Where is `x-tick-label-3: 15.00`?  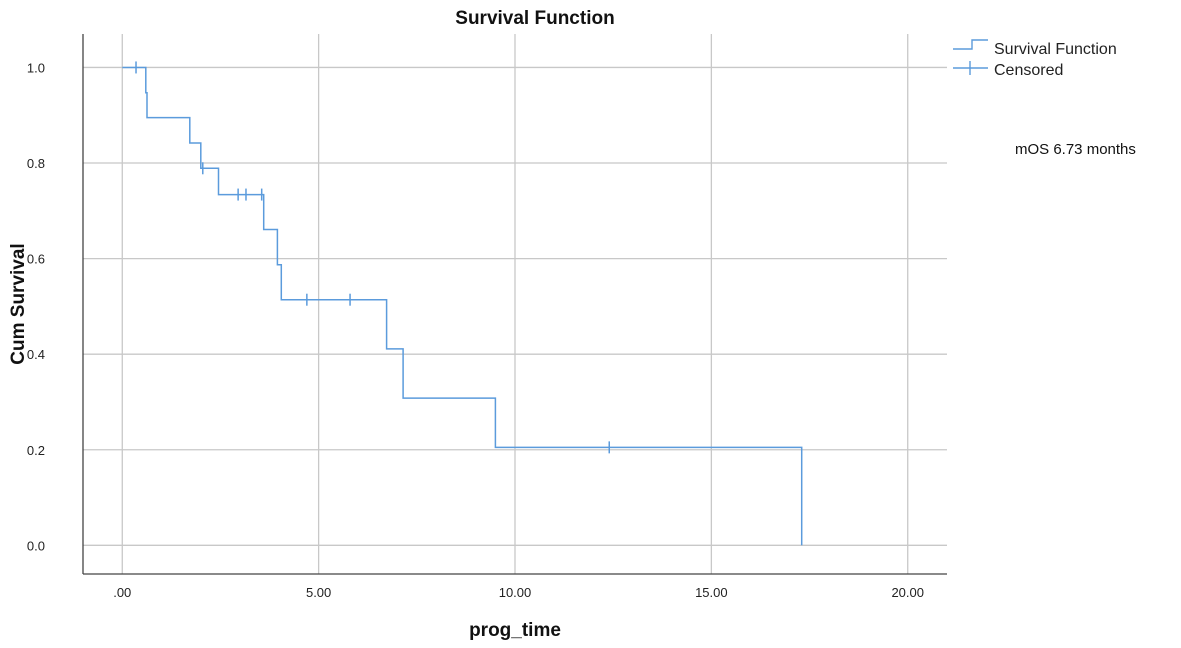 x-tick-label-3: 15.00 is located at coordinates (711, 592).